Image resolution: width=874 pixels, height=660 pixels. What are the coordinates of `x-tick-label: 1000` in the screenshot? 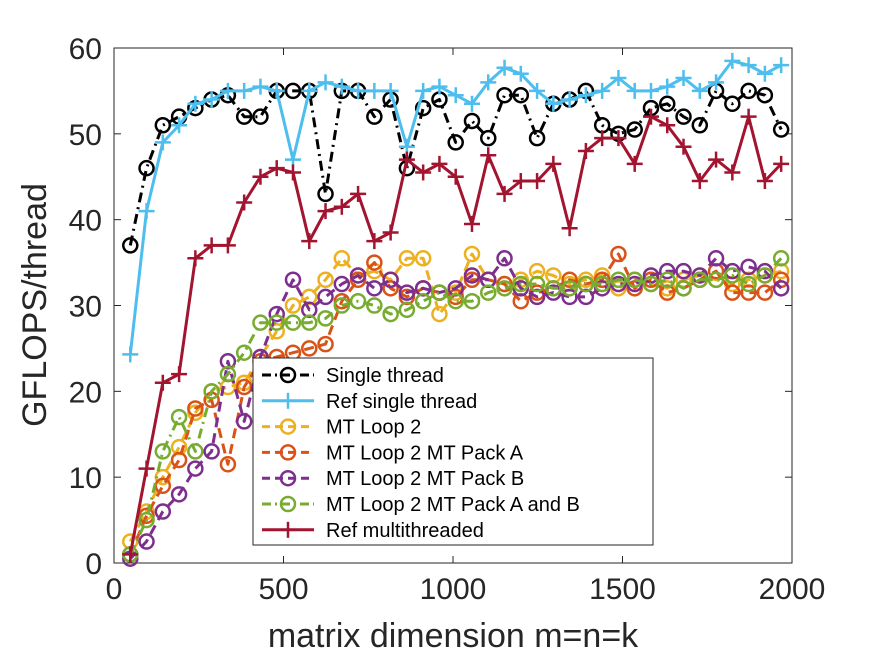 It's located at (453, 589).